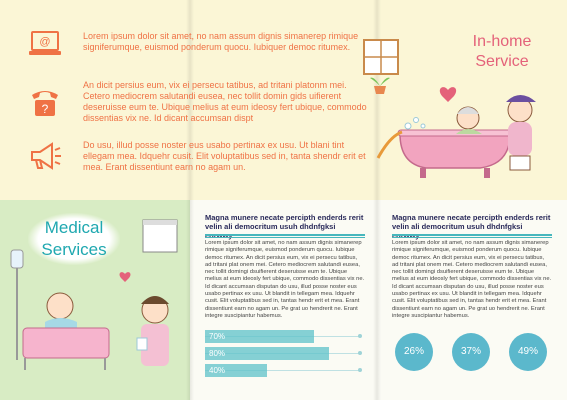 This screenshot has height=400, width=567. What do you see at coordinates (469, 120) in the screenshot?
I see `elderly-person-icon` at bounding box center [469, 120].